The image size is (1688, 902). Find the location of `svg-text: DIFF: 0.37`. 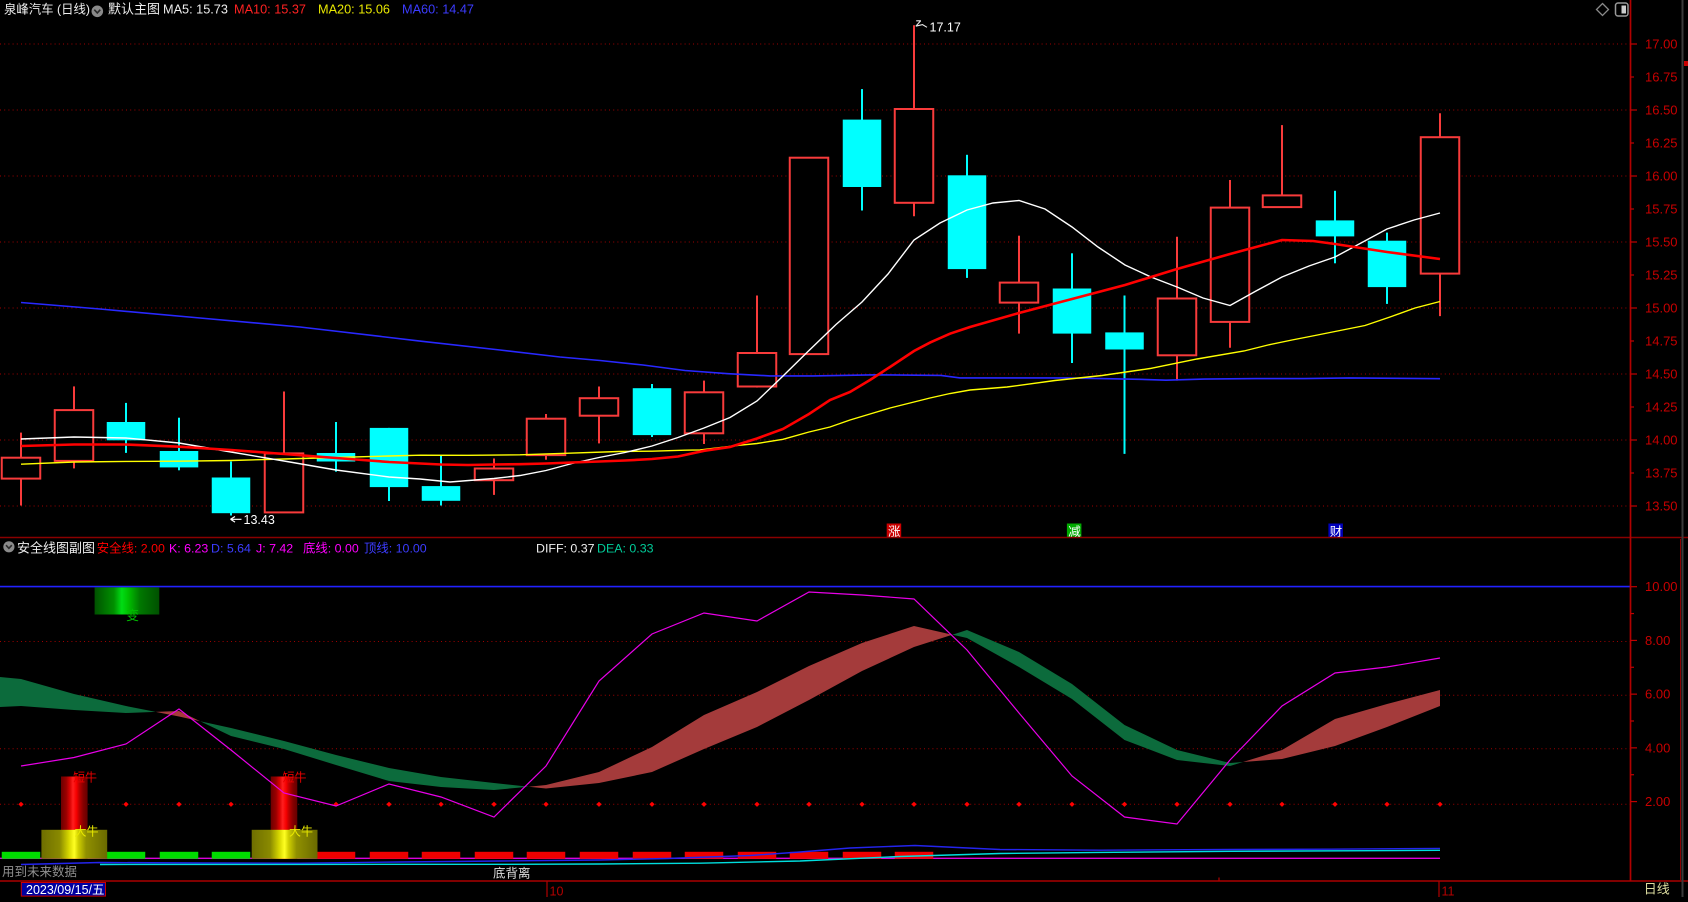

svg-text: DIFF: 0.37 is located at coordinates (565, 549).